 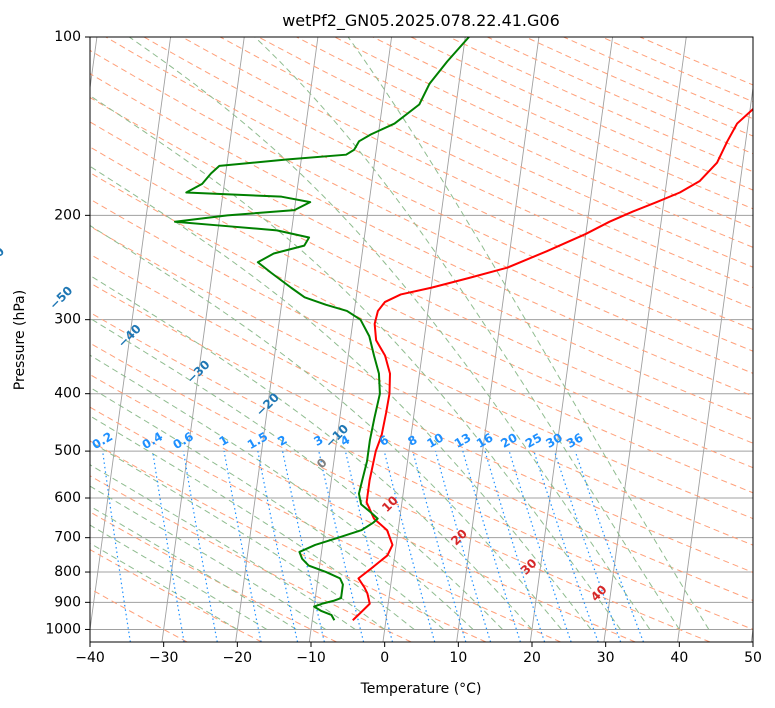 What do you see at coordinates (508, 440) in the screenshot?
I see `mixing-ratio-label: 20` at bounding box center [508, 440].